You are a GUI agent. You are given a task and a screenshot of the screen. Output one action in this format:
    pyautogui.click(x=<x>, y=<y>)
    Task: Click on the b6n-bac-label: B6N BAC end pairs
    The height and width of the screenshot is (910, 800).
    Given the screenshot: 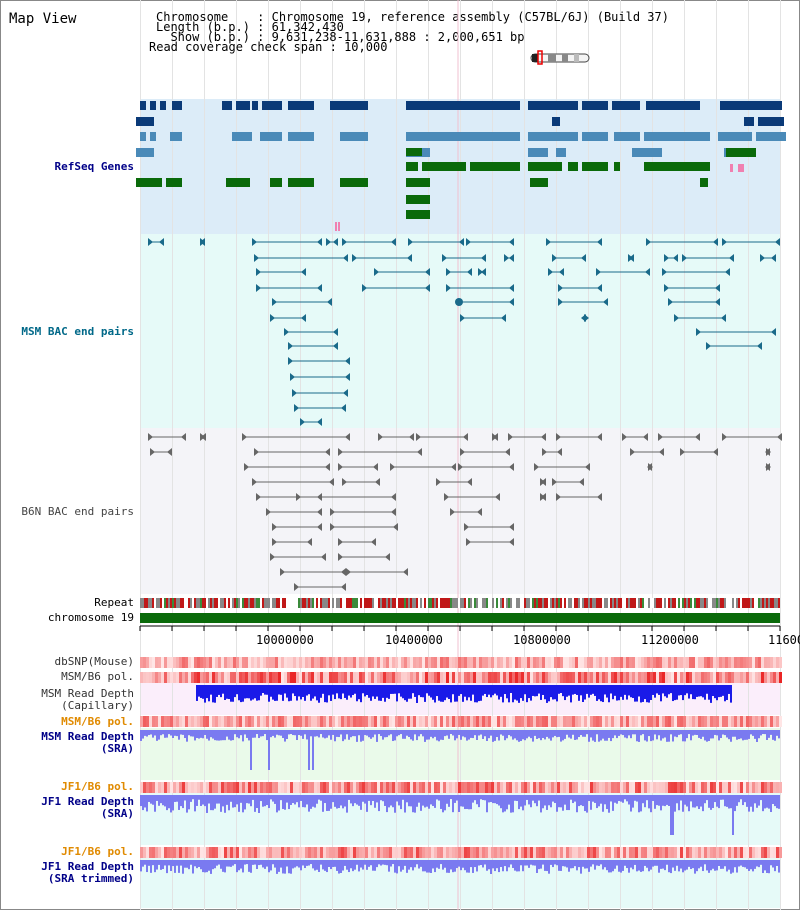 What is the action you would take?
    pyautogui.click(x=77, y=511)
    